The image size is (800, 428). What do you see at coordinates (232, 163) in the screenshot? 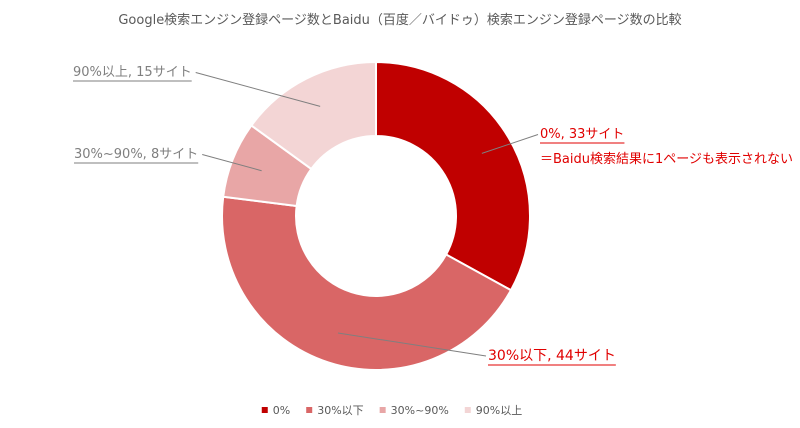
I see `leader-line-30-90pct` at bounding box center [232, 163].